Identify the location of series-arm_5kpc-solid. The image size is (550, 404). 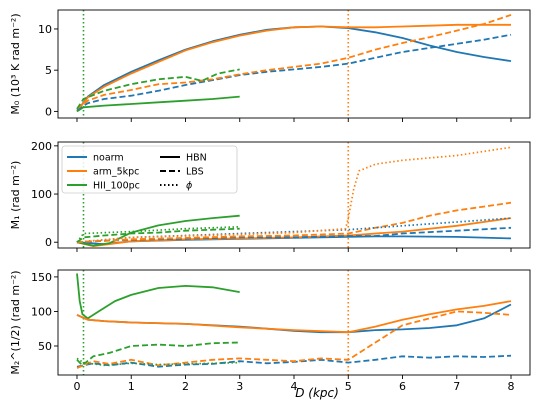
(294, 317).